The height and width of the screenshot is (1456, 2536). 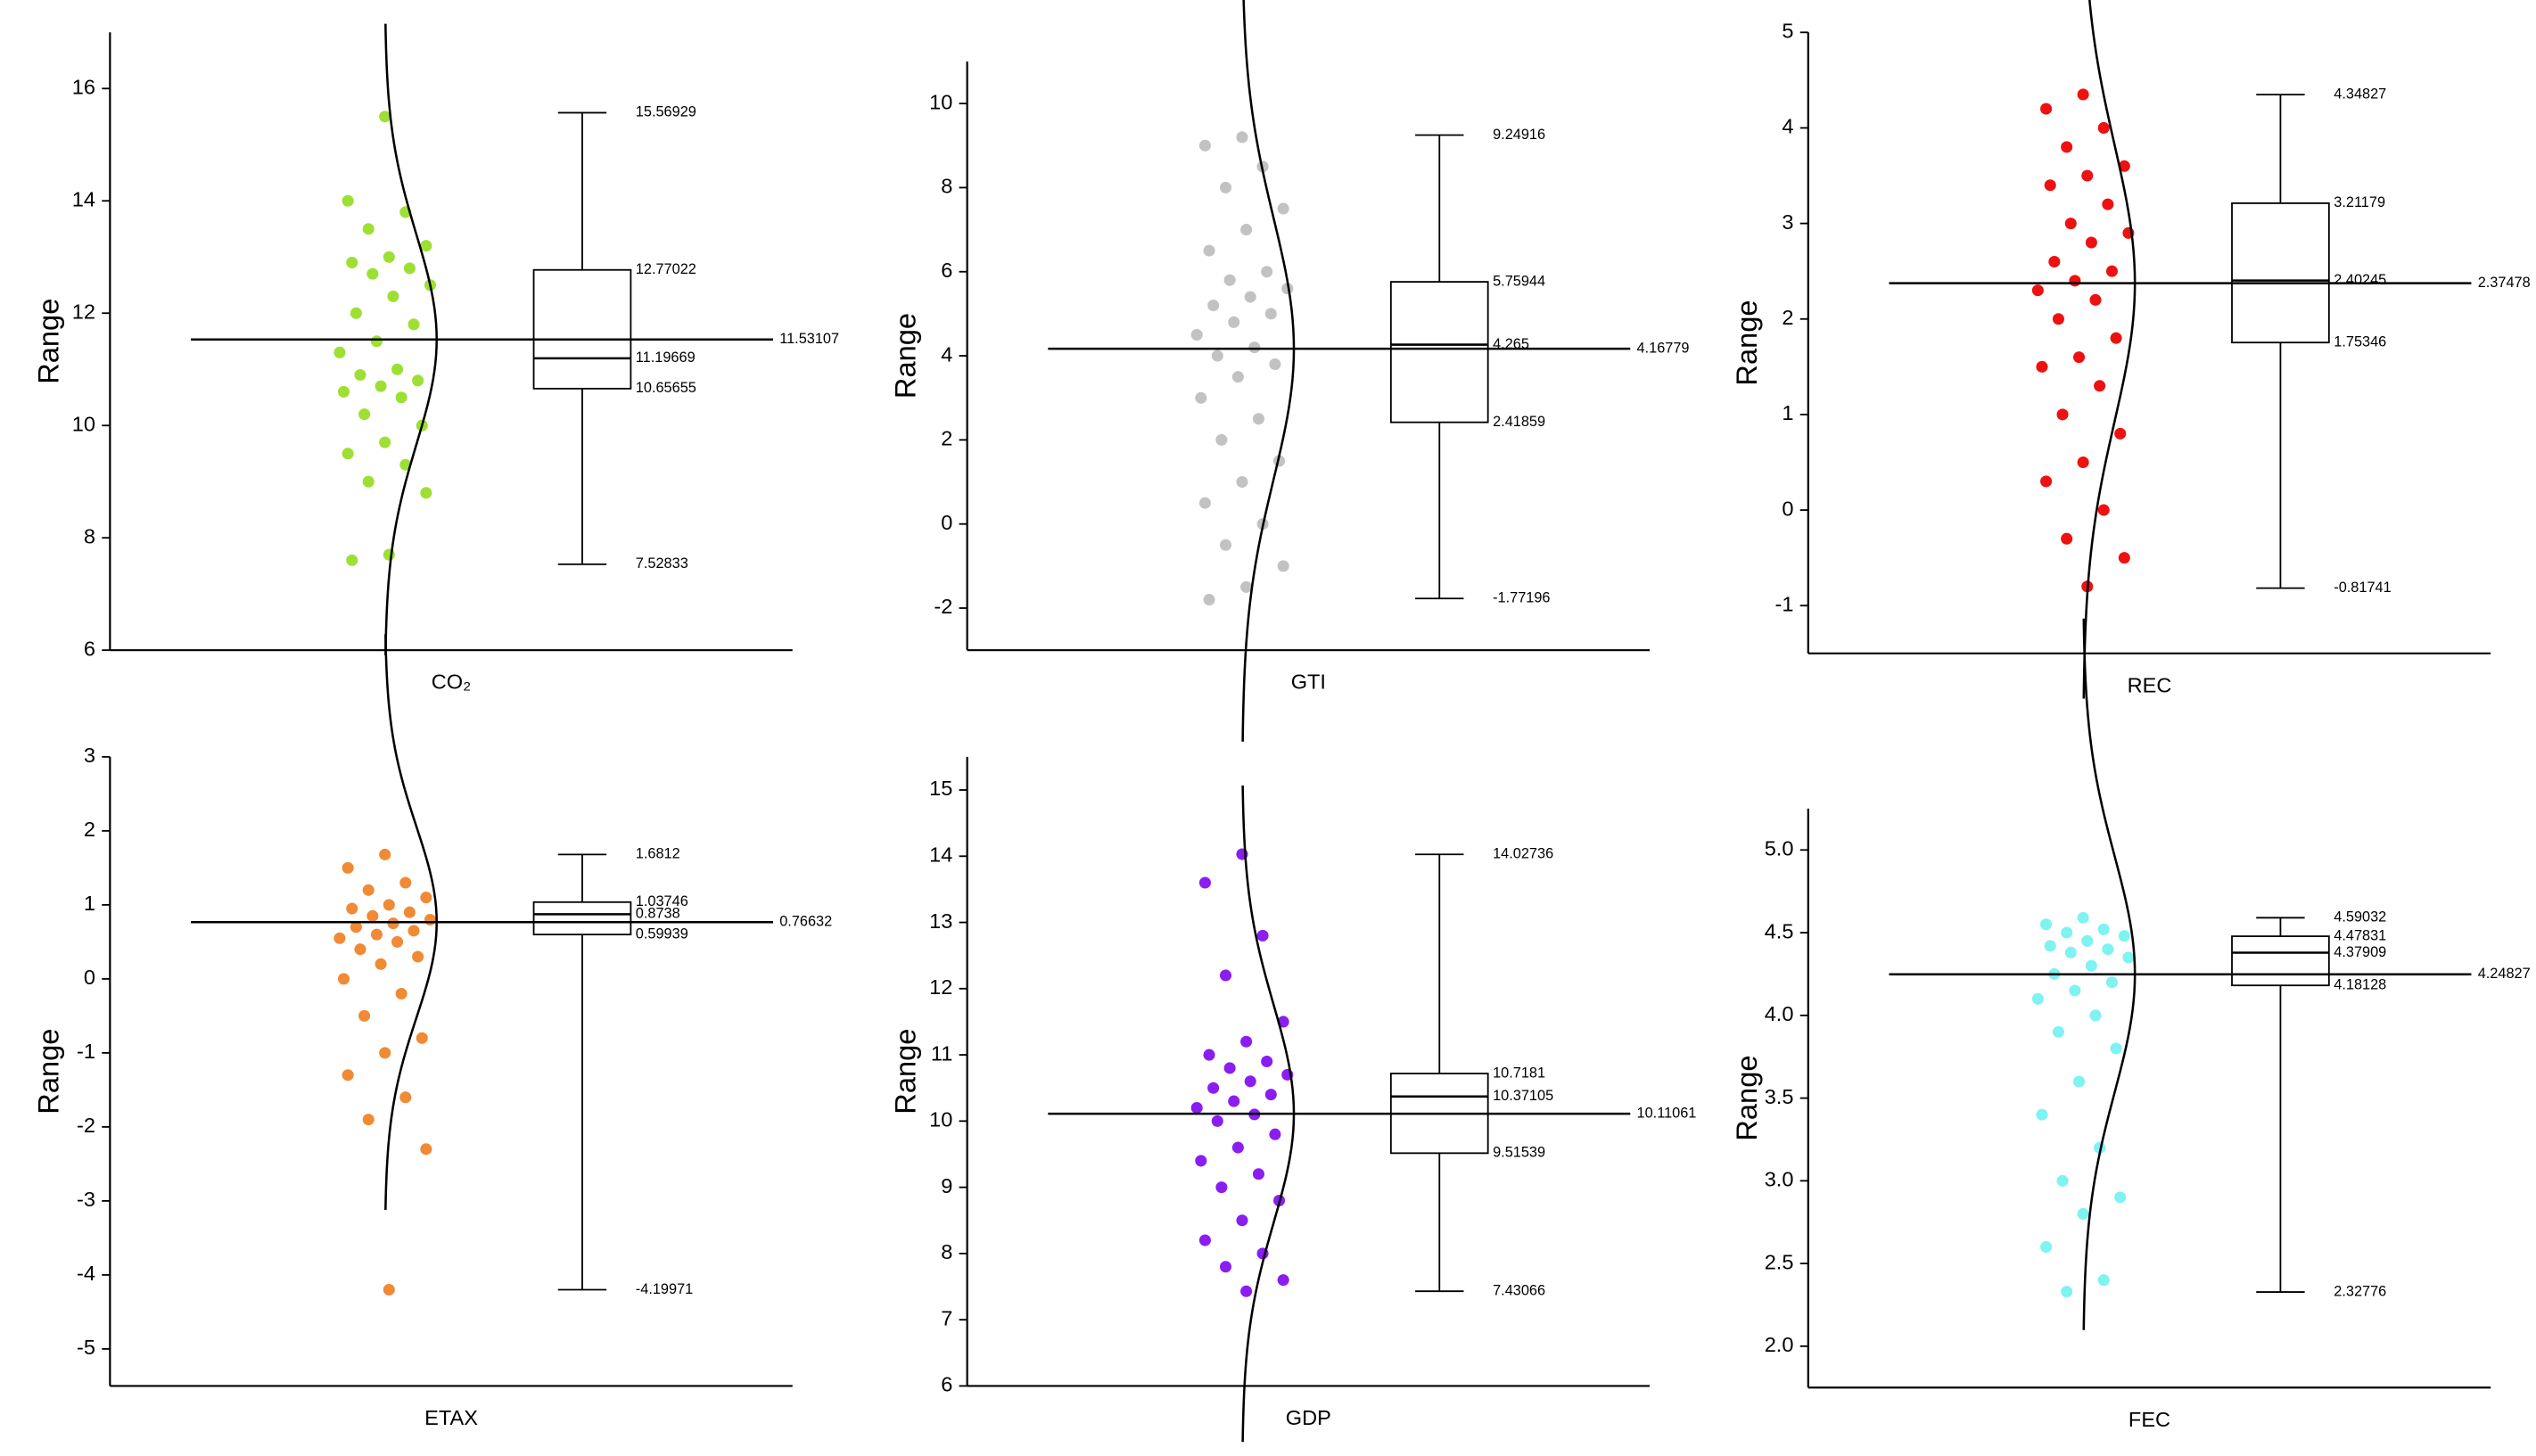 I want to click on box-label: 4.47831, so click(x=2360, y=935).